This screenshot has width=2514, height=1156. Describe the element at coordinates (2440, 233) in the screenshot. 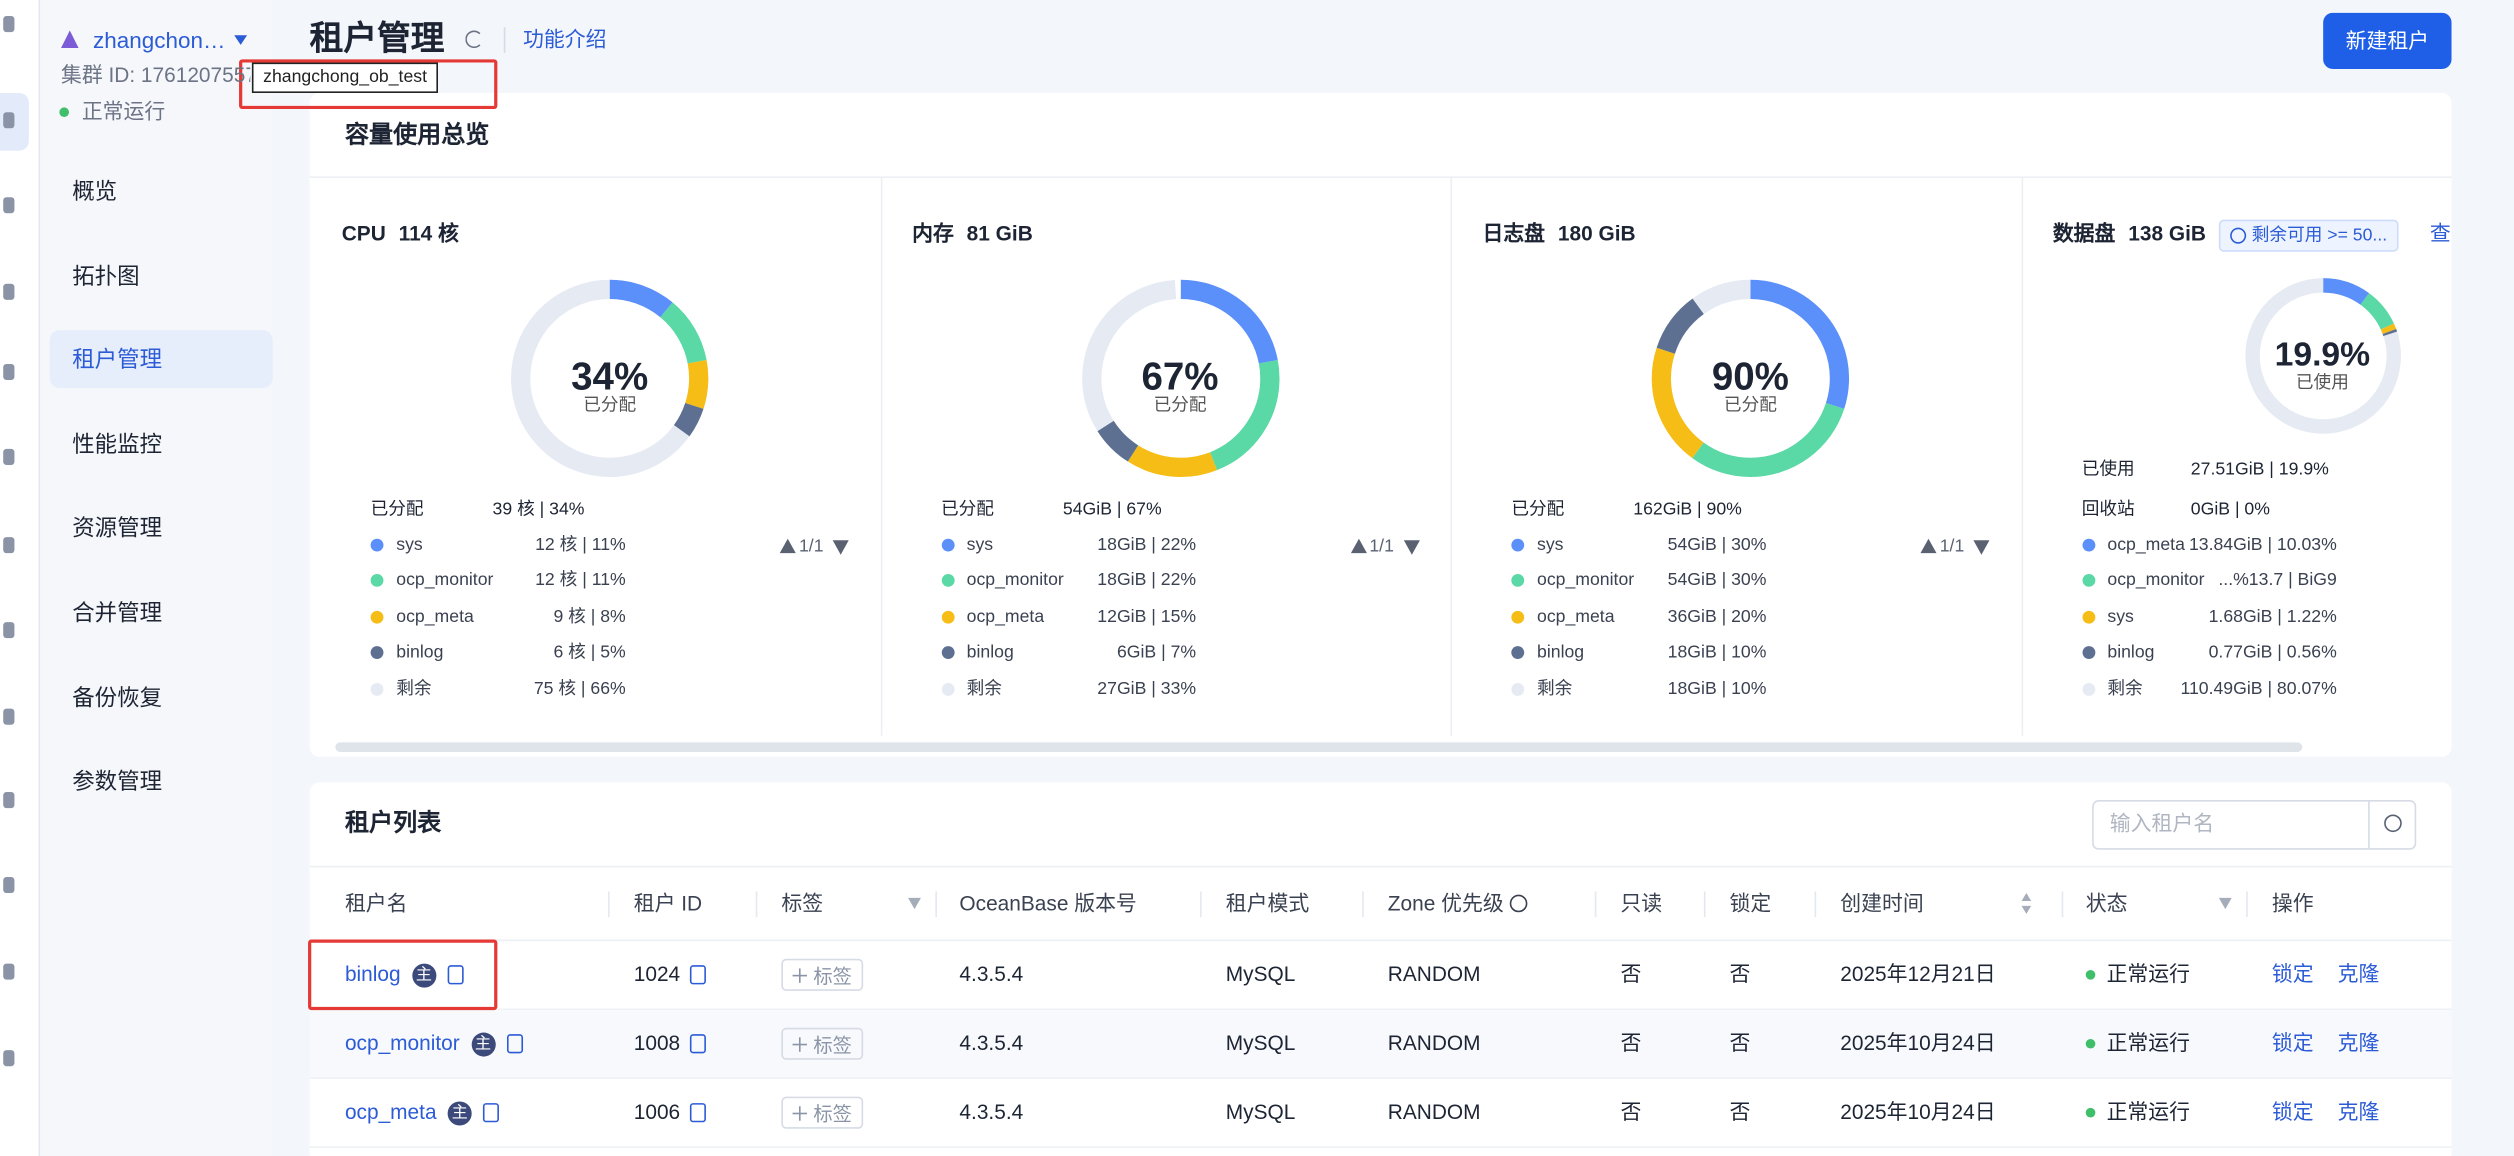

I see `view-link: 查看` at that location.